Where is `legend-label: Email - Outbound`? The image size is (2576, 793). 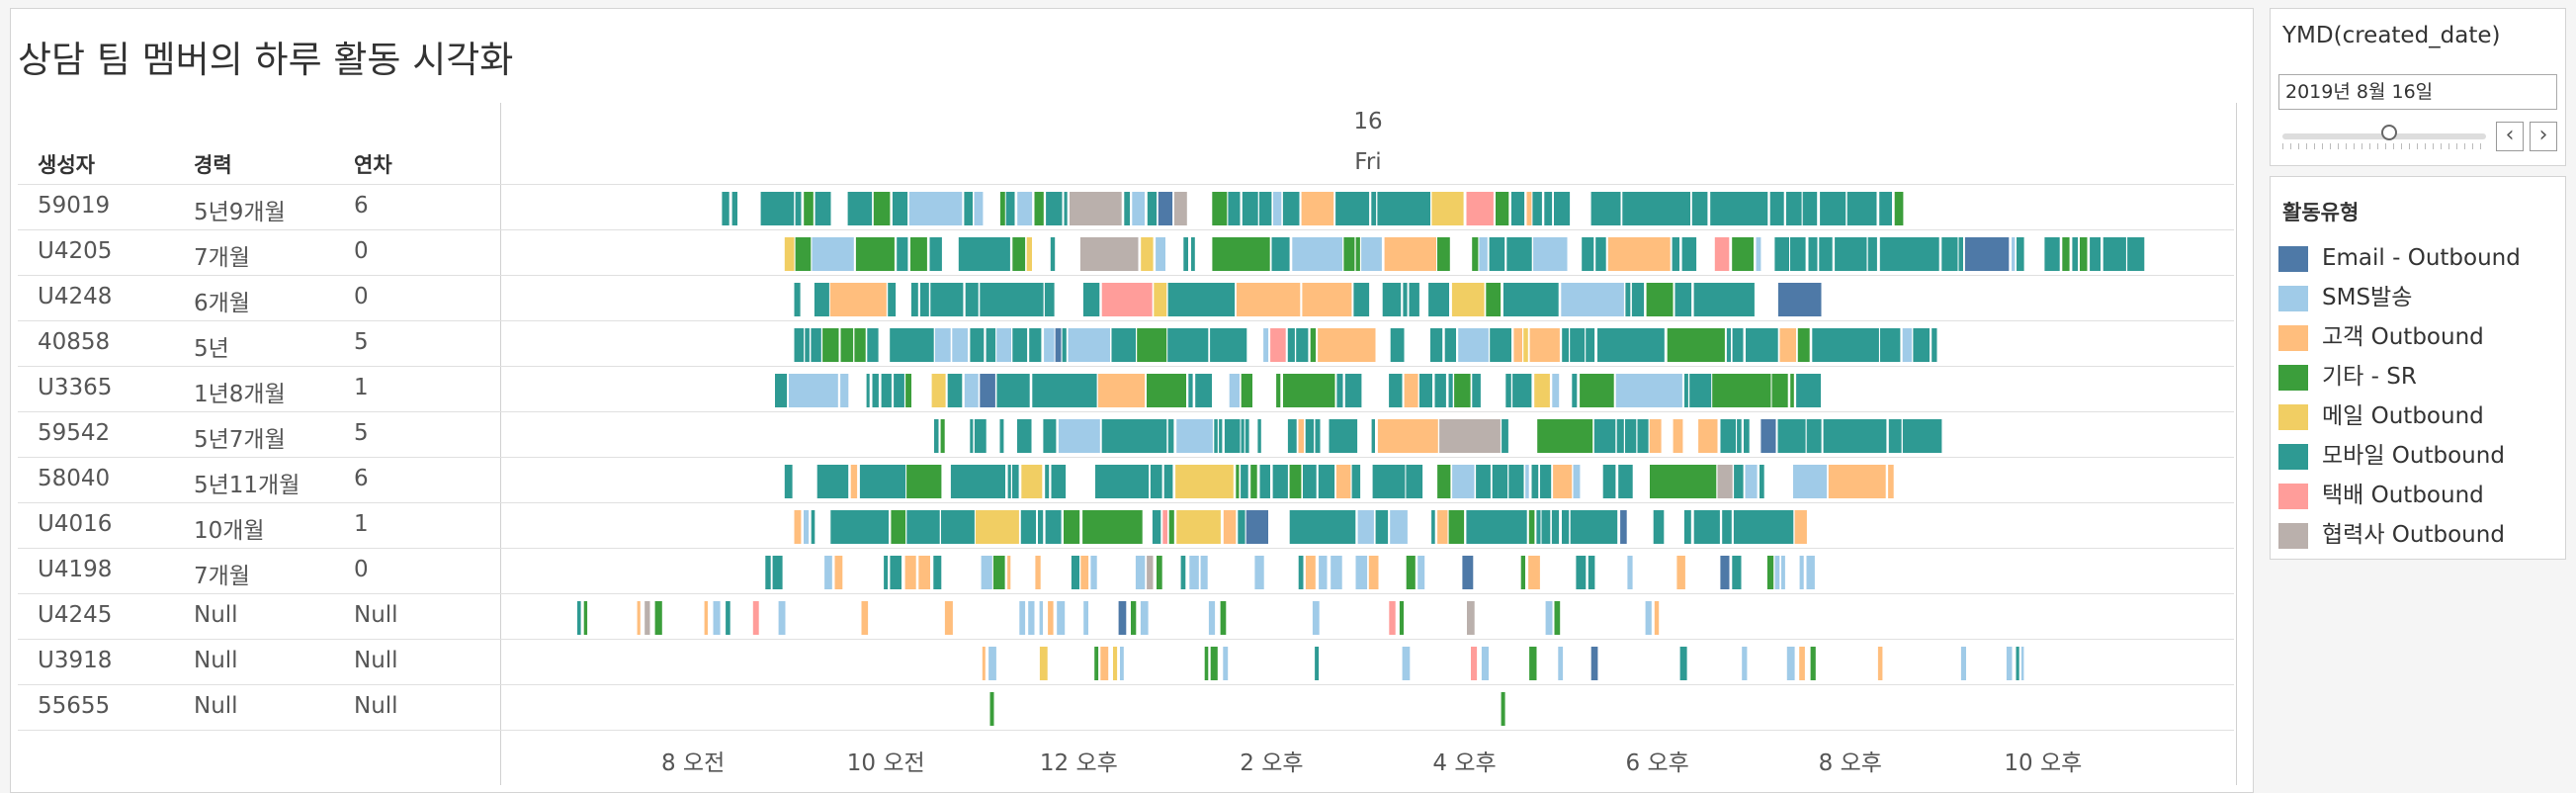
legend-label: Email - Outbound is located at coordinates (2421, 258).